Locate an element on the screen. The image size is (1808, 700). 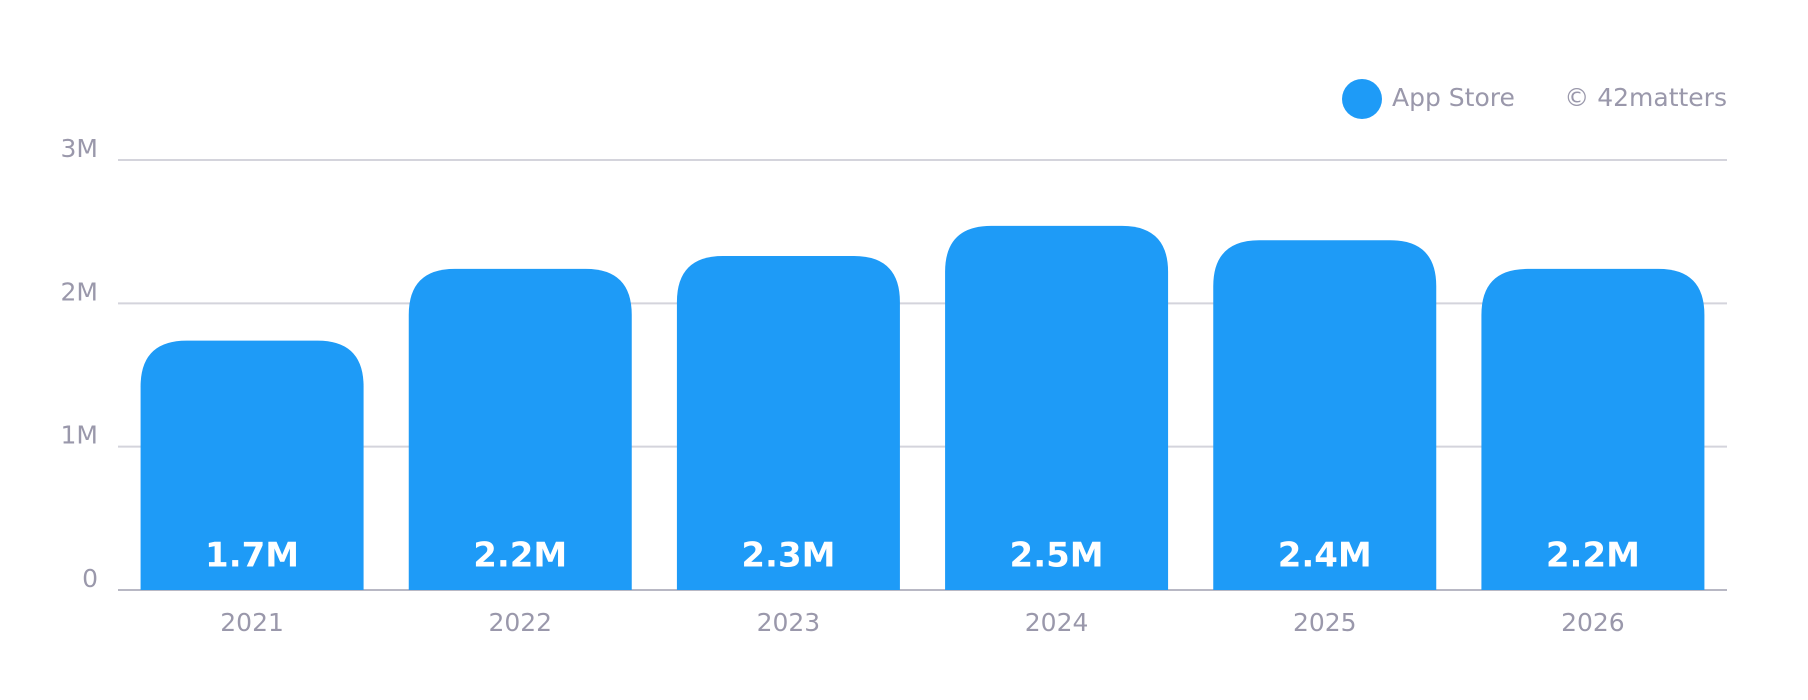
legend-swatch is located at coordinates (1362, 99).